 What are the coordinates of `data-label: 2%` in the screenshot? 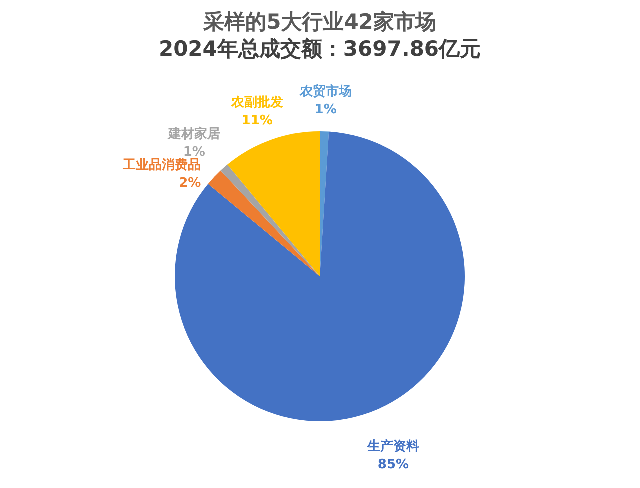 It's located at (190, 183).